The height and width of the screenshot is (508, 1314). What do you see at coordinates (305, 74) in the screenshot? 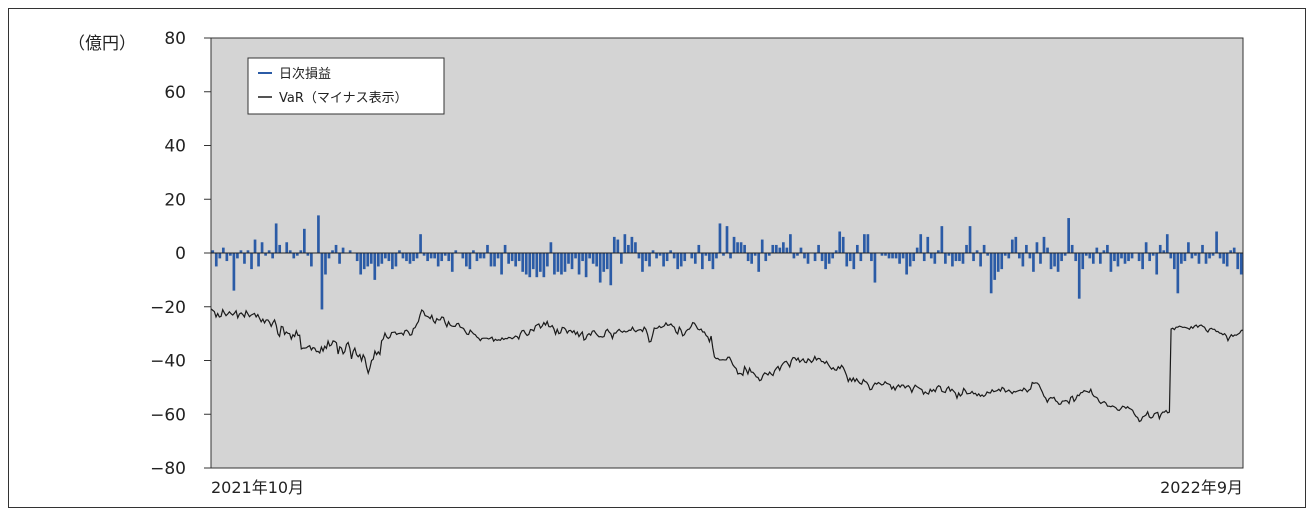
I see `legend-label-daily-pnl: 日次損益` at bounding box center [305, 74].